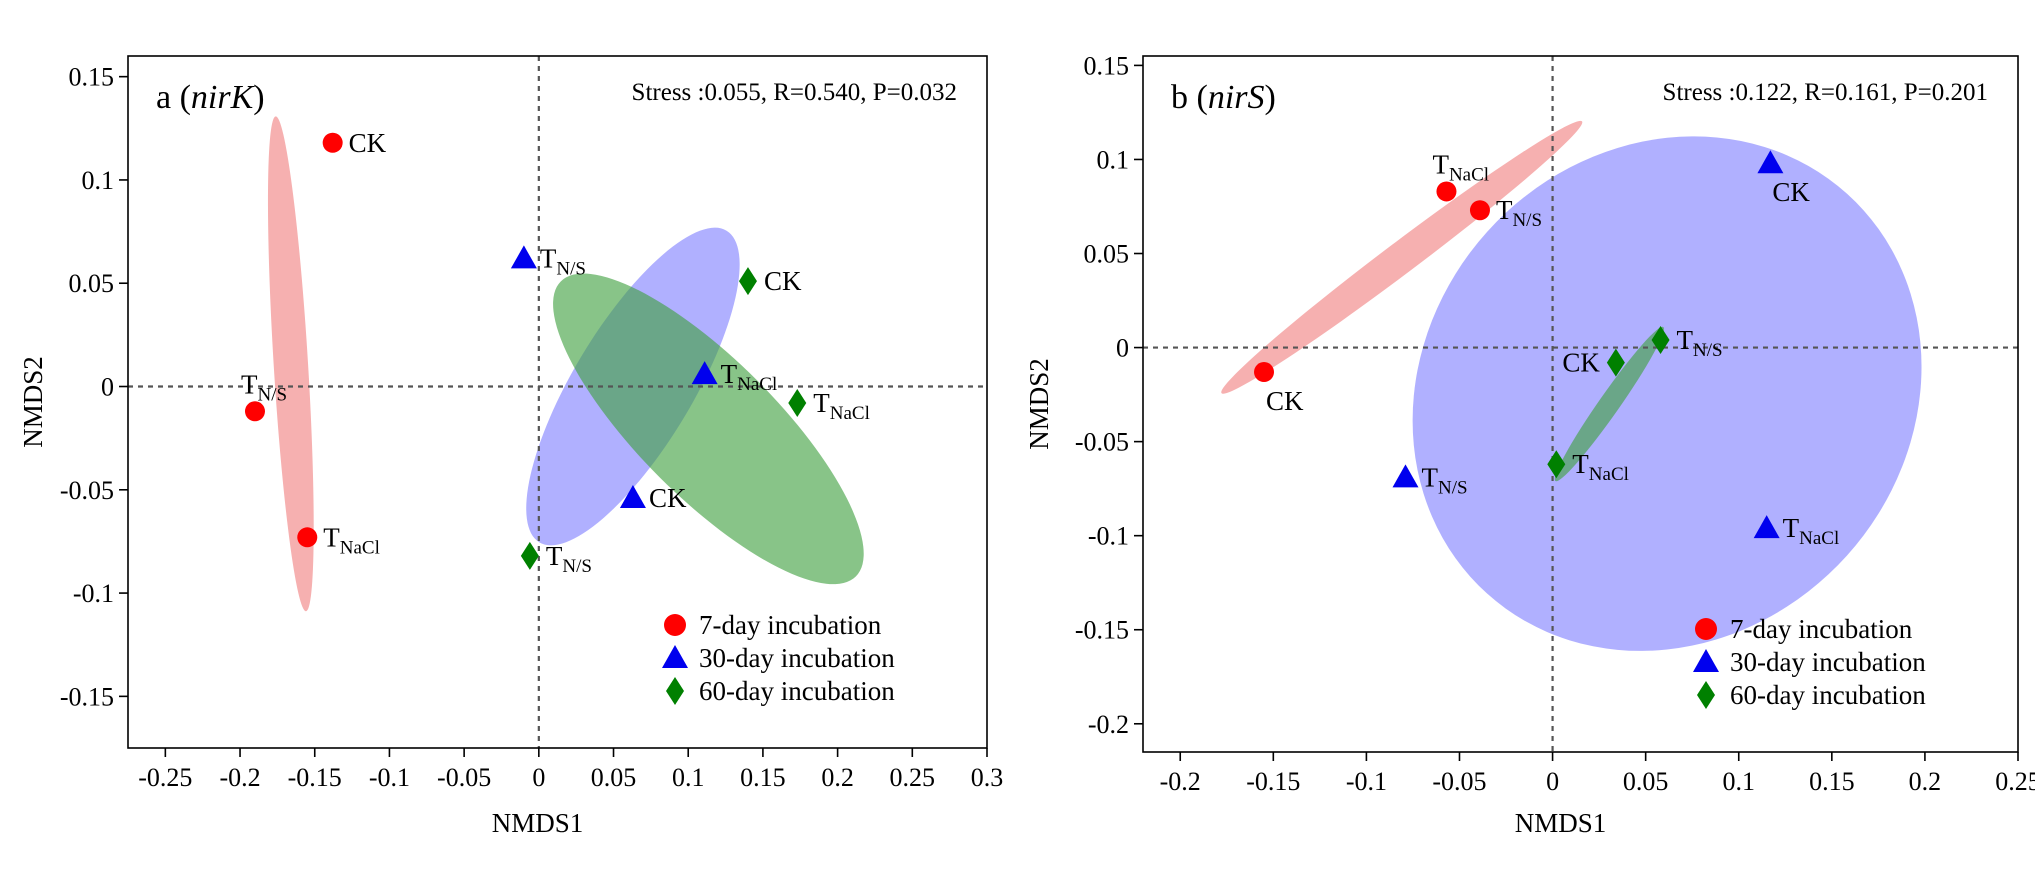 Image resolution: width=2035 pixels, height=872 pixels. What do you see at coordinates (210, 97) in the screenshot?
I see `panel-title: a (nirK)` at bounding box center [210, 97].